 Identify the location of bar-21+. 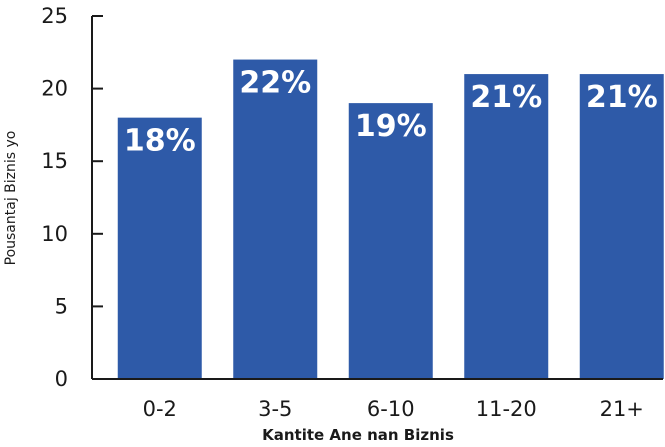
(621, 226).